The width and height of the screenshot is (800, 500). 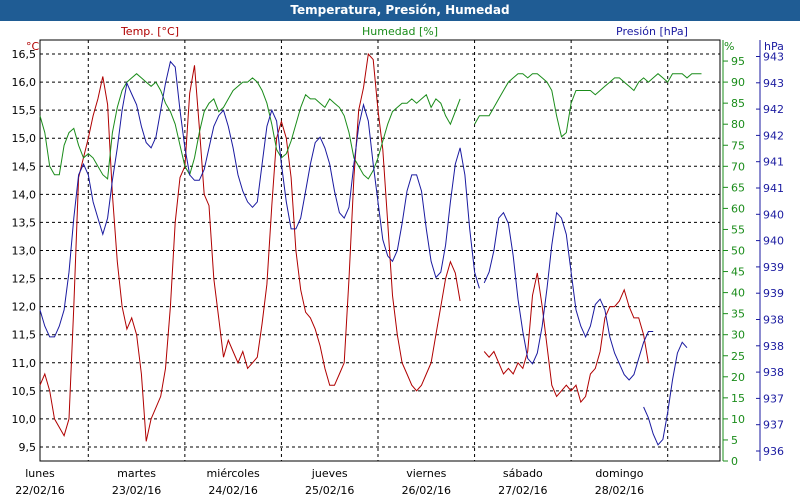 What do you see at coordinates (738, 124) in the screenshot?
I see `humidity-tick-label: 80` at bounding box center [738, 124].